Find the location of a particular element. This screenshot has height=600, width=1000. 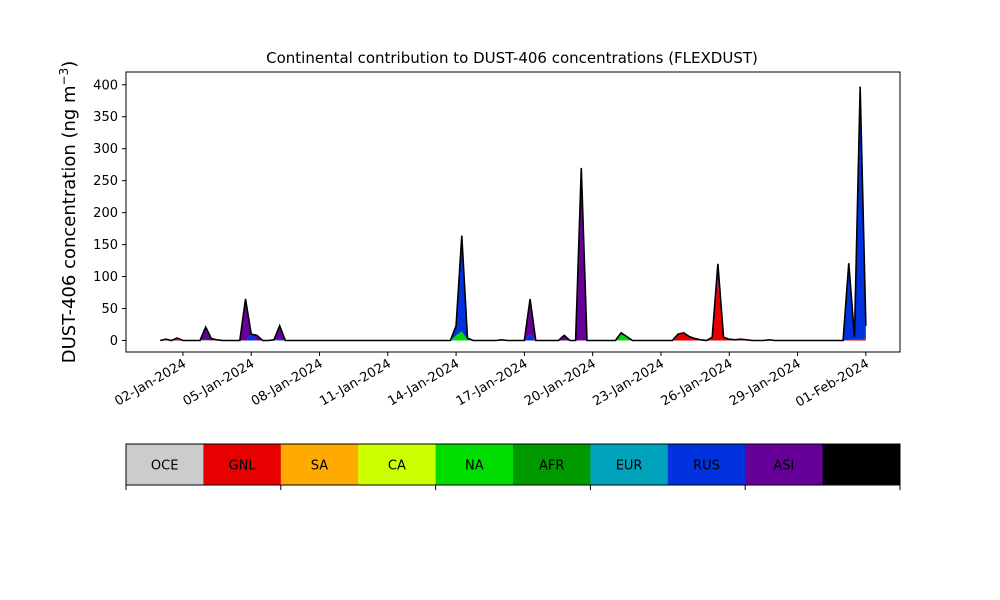

x-tick-label: 14-Jan-2024 is located at coordinates (423, 382).